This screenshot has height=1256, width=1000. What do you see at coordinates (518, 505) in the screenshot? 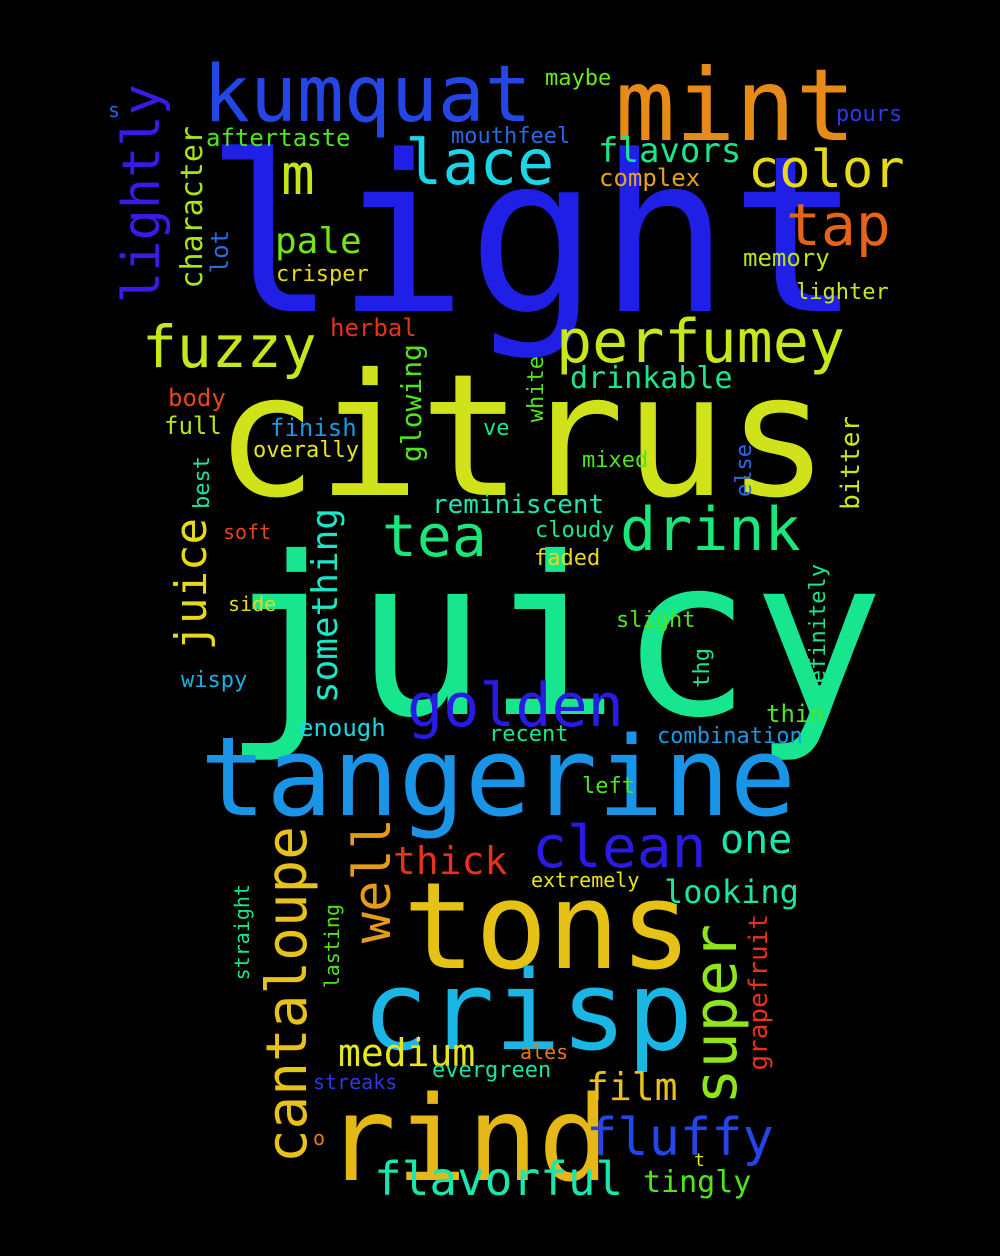
I see `word-reminiscent: reminiscent` at bounding box center [518, 505].